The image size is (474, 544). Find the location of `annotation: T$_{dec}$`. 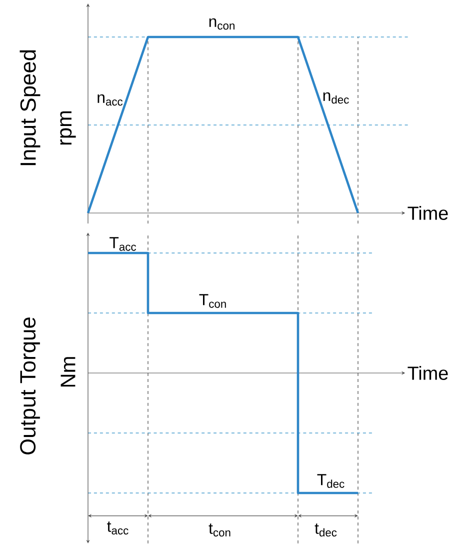

annotation: T$_{dec}$ is located at coordinates (330, 481).